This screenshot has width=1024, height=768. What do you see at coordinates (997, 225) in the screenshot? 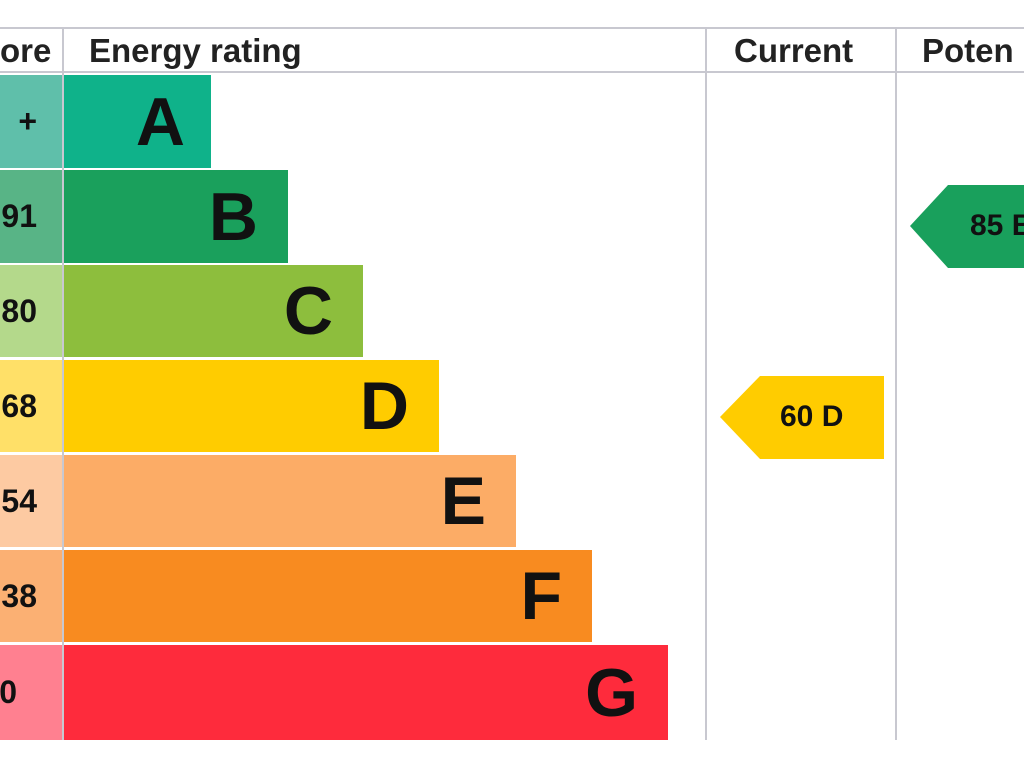
I see `potential-label: 85 B` at bounding box center [997, 225].